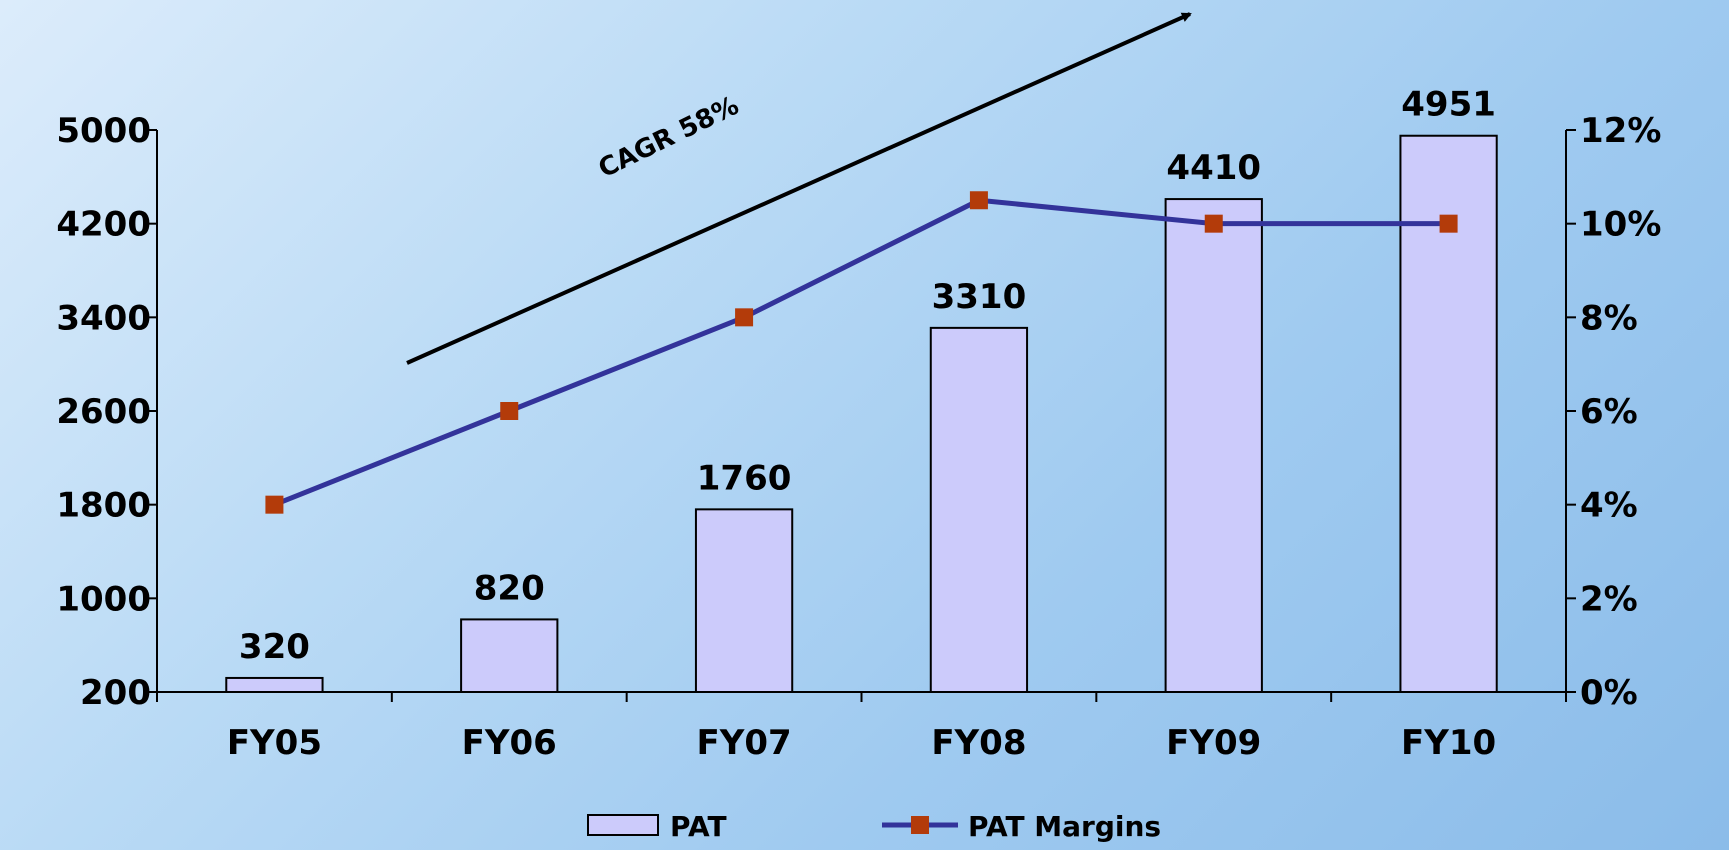  What do you see at coordinates (623, 825) in the screenshot?
I see `legend-pat-swatch` at bounding box center [623, 825].